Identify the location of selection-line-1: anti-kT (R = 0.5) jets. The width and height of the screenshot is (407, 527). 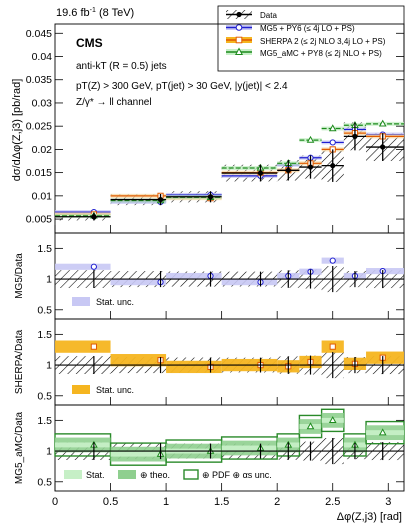
(121, 66).